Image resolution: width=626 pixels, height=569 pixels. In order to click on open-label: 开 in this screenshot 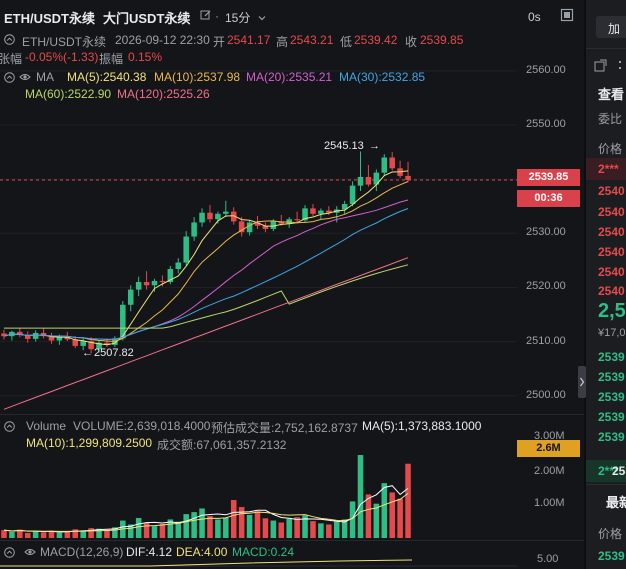, I will do `click(219, 42)`.